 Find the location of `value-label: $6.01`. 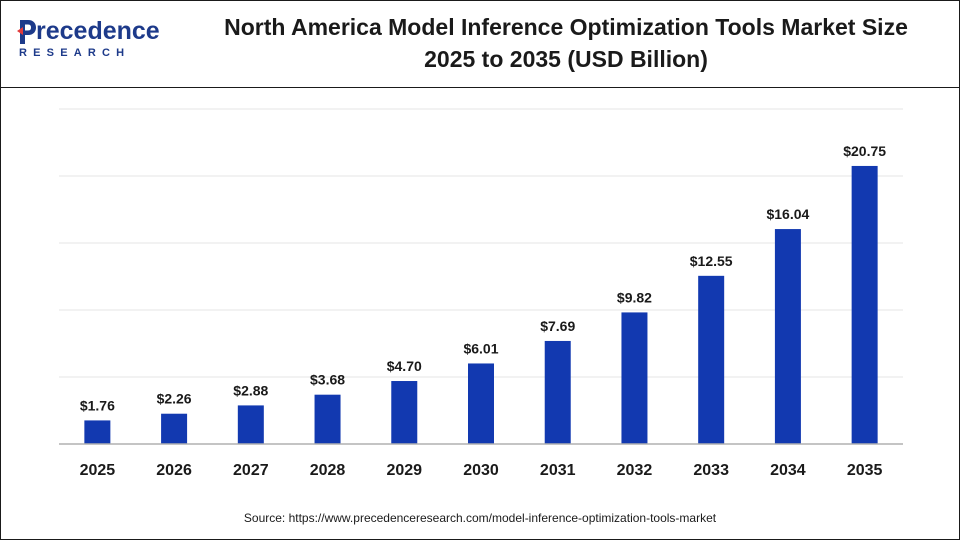

value-label: $6.01 is located at coordinates (480, 348).